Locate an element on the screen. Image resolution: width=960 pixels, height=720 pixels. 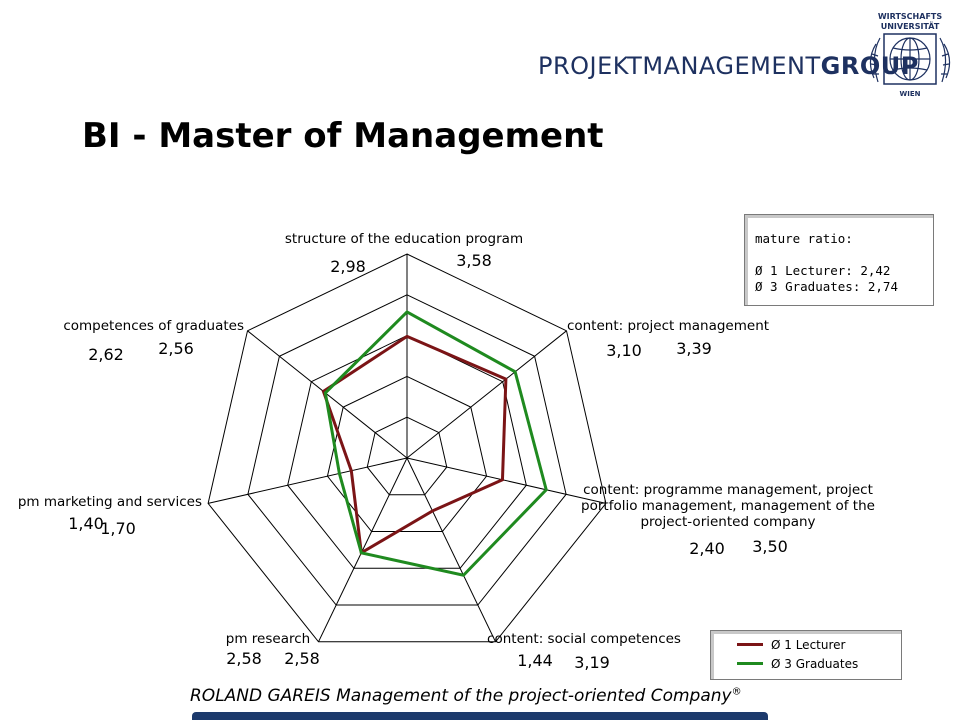
registered-mark: ® is located at coordinates (736, 692).